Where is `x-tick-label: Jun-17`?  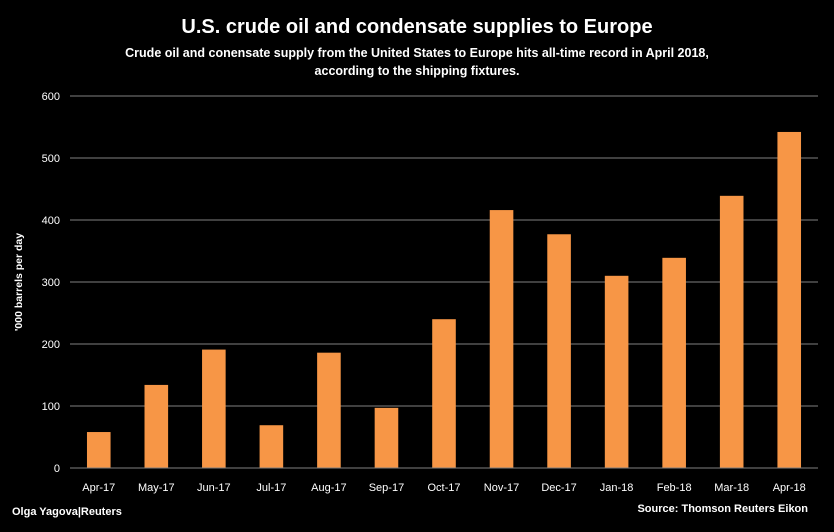 x-tick-label: Jun-17 is located at coordinates (214, 488).